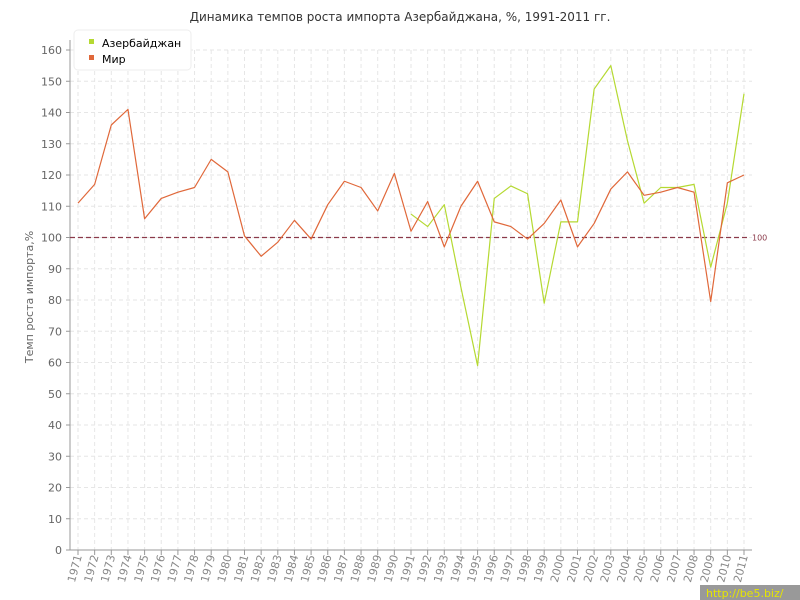 The height and width of the screenshot is (600, 800). I want to click on y-tick-label: 150, so click(51, 81).